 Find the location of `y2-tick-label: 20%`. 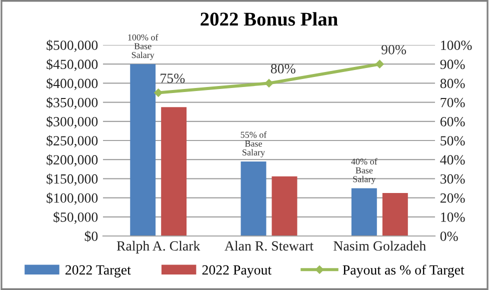

y2-tick-label: 20% is located at coordinates (452, 198).